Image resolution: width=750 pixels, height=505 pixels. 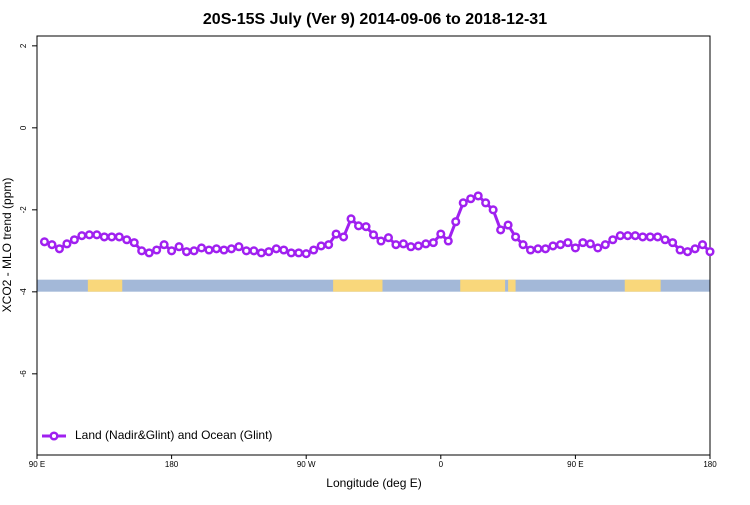 I want to click on y-tick-label: 0, so click(x=23, y=127).